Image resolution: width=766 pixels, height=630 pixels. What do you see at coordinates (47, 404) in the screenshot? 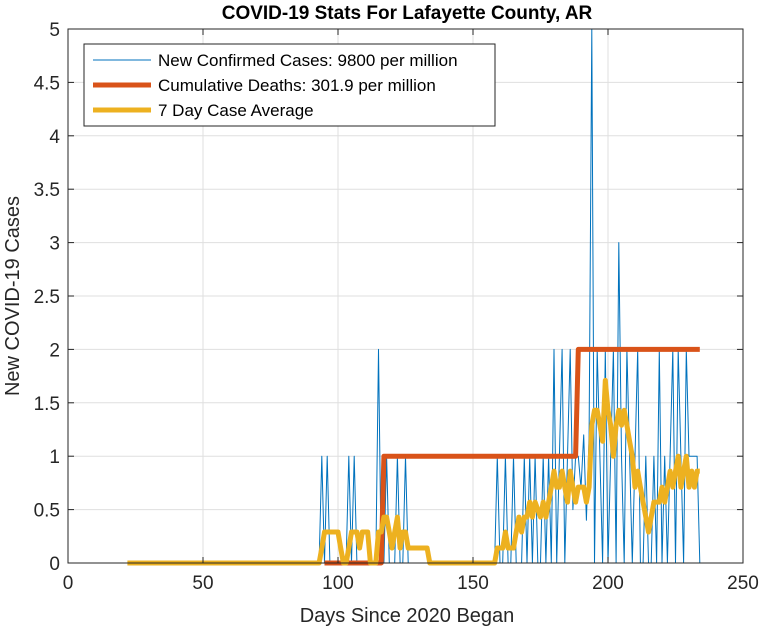
I see `y-tick-label: 1.5` at bounding box center [47, 404].